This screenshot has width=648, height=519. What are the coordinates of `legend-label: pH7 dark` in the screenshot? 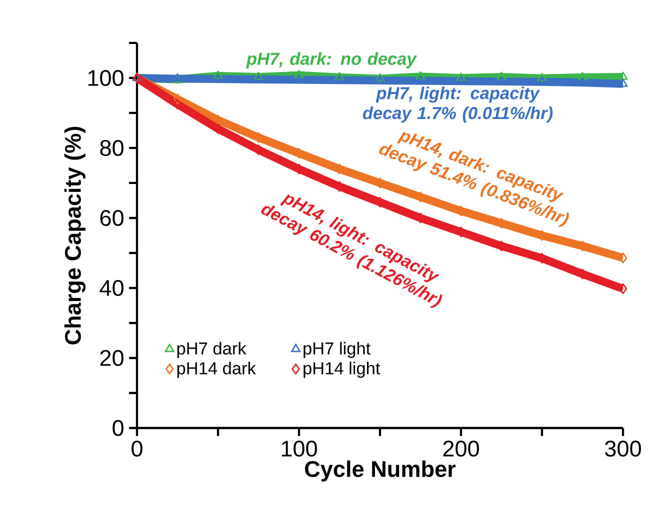 It's located at (211, 350).